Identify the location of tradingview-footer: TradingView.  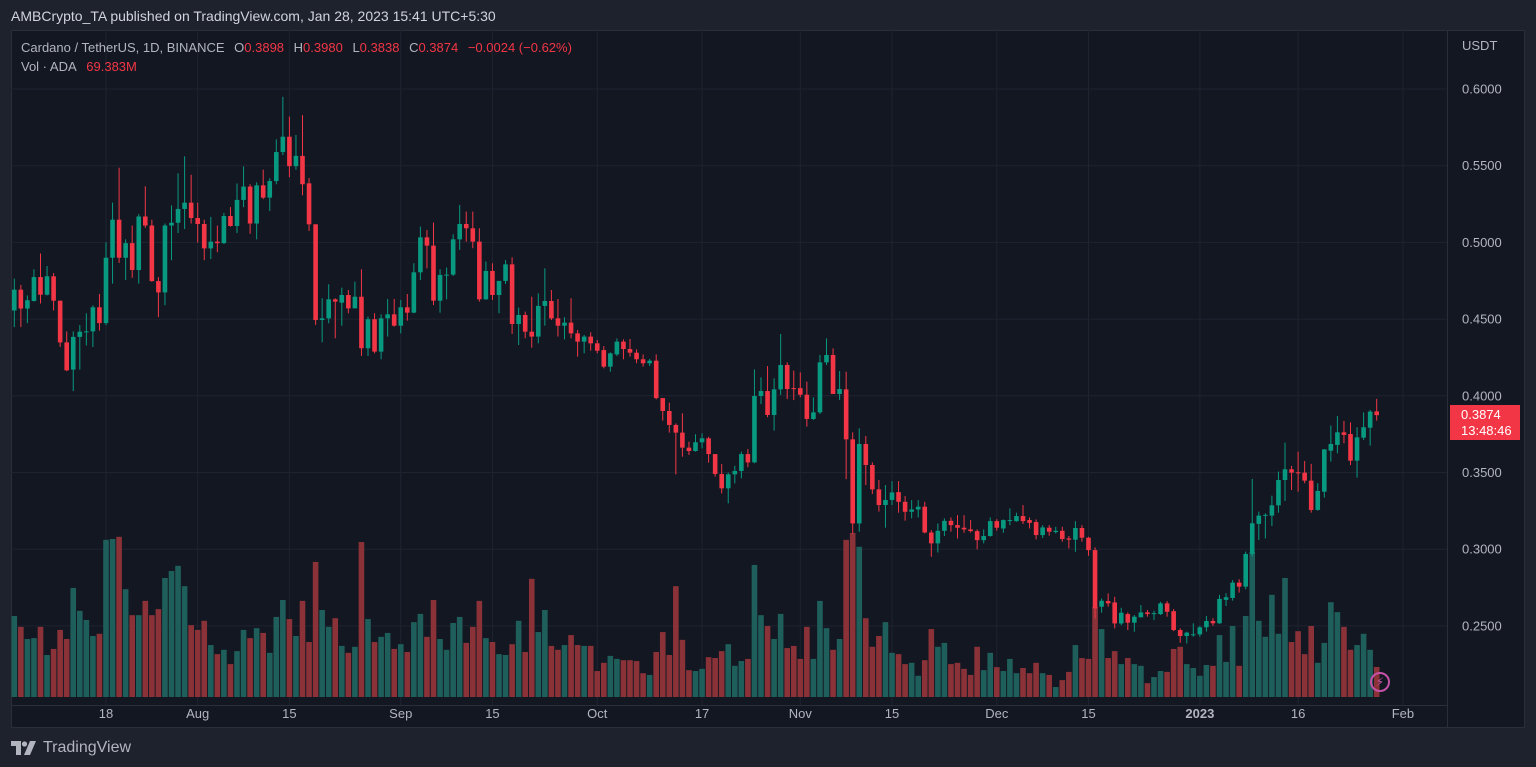
(71, 748).